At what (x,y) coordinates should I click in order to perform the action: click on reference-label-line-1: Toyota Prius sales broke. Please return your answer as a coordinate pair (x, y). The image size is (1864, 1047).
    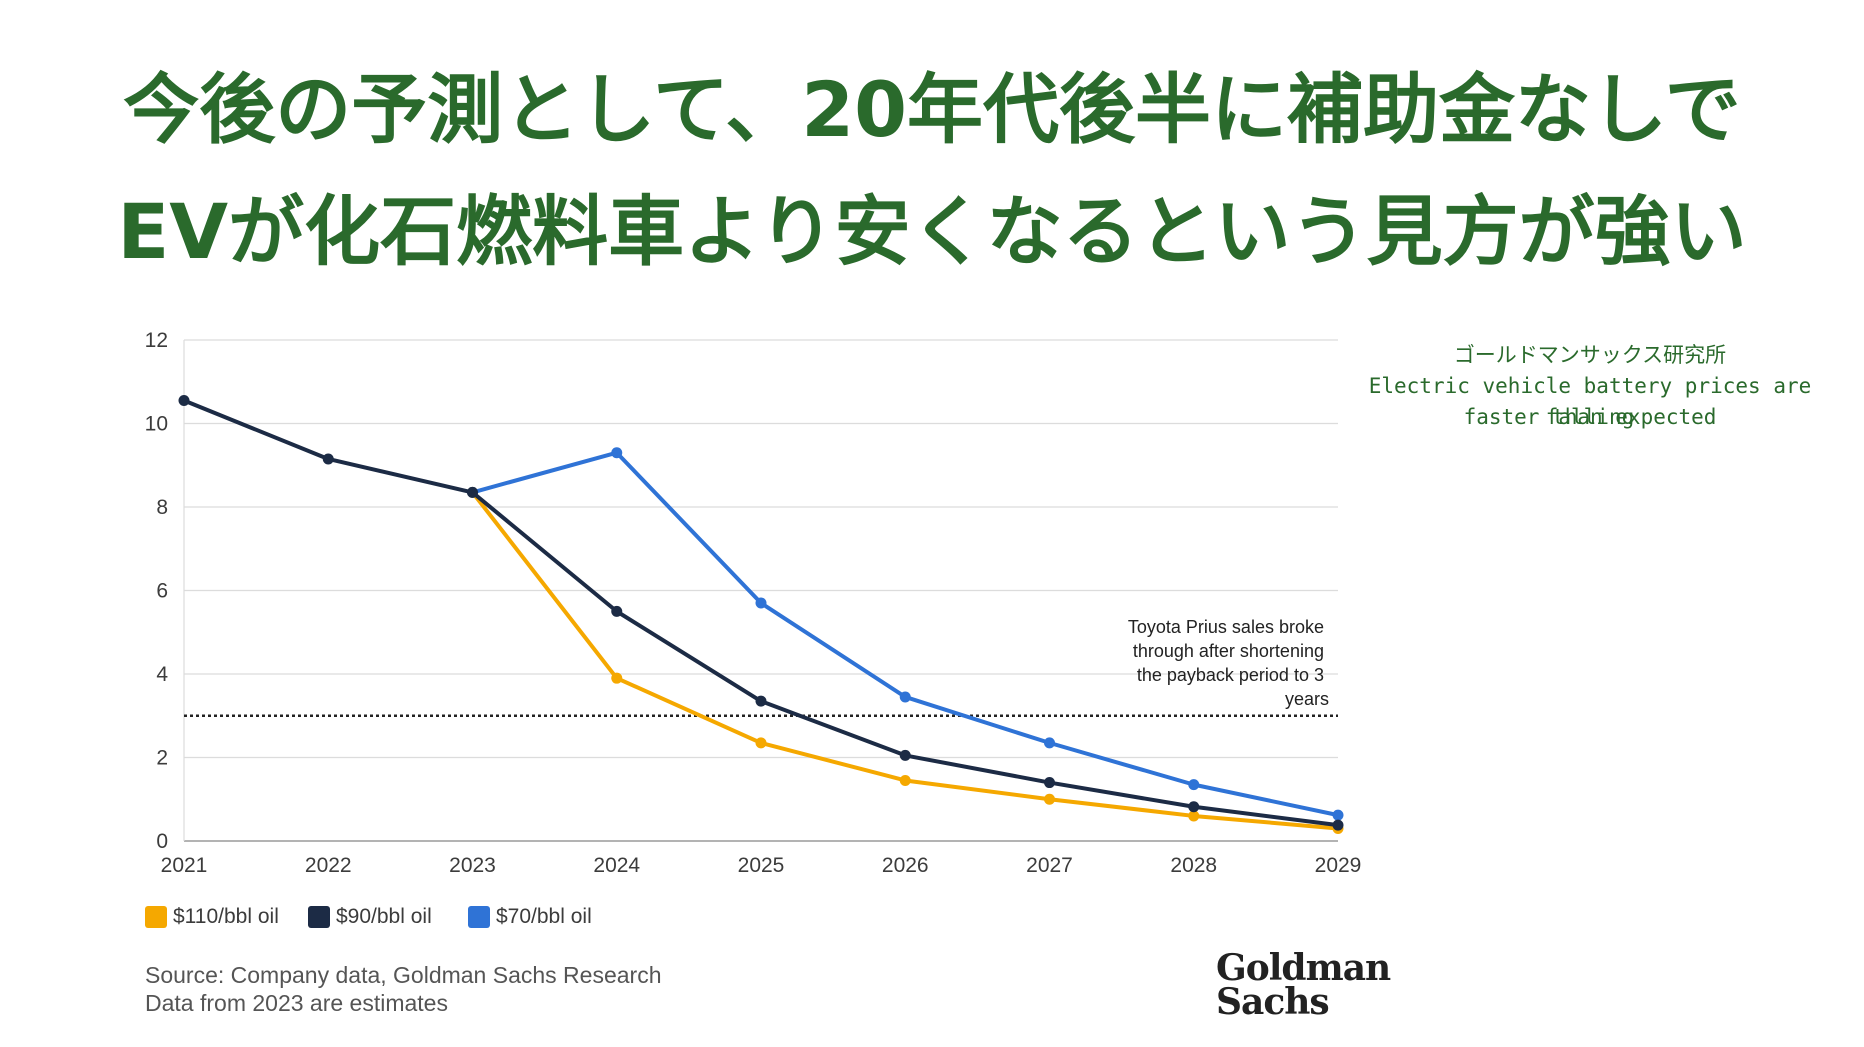
    Looking at the image, I should click on (1226, 627).